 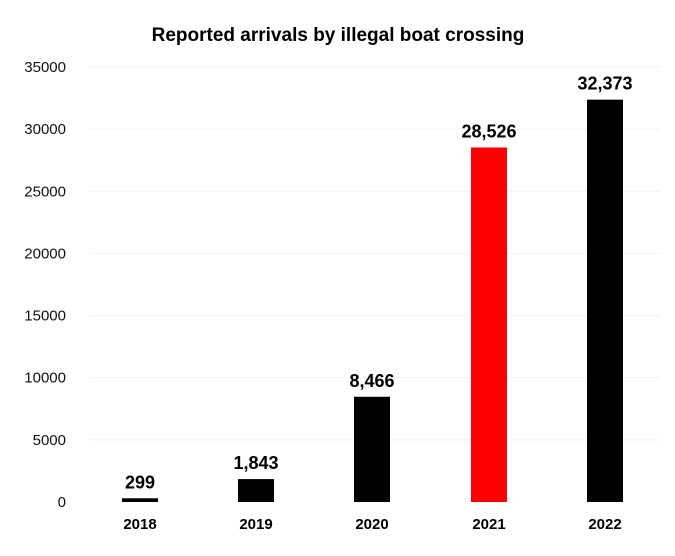 I want to click on x-axis-ticks: 2018 2019 2020 2021 2022, so click(x=372, y=524).